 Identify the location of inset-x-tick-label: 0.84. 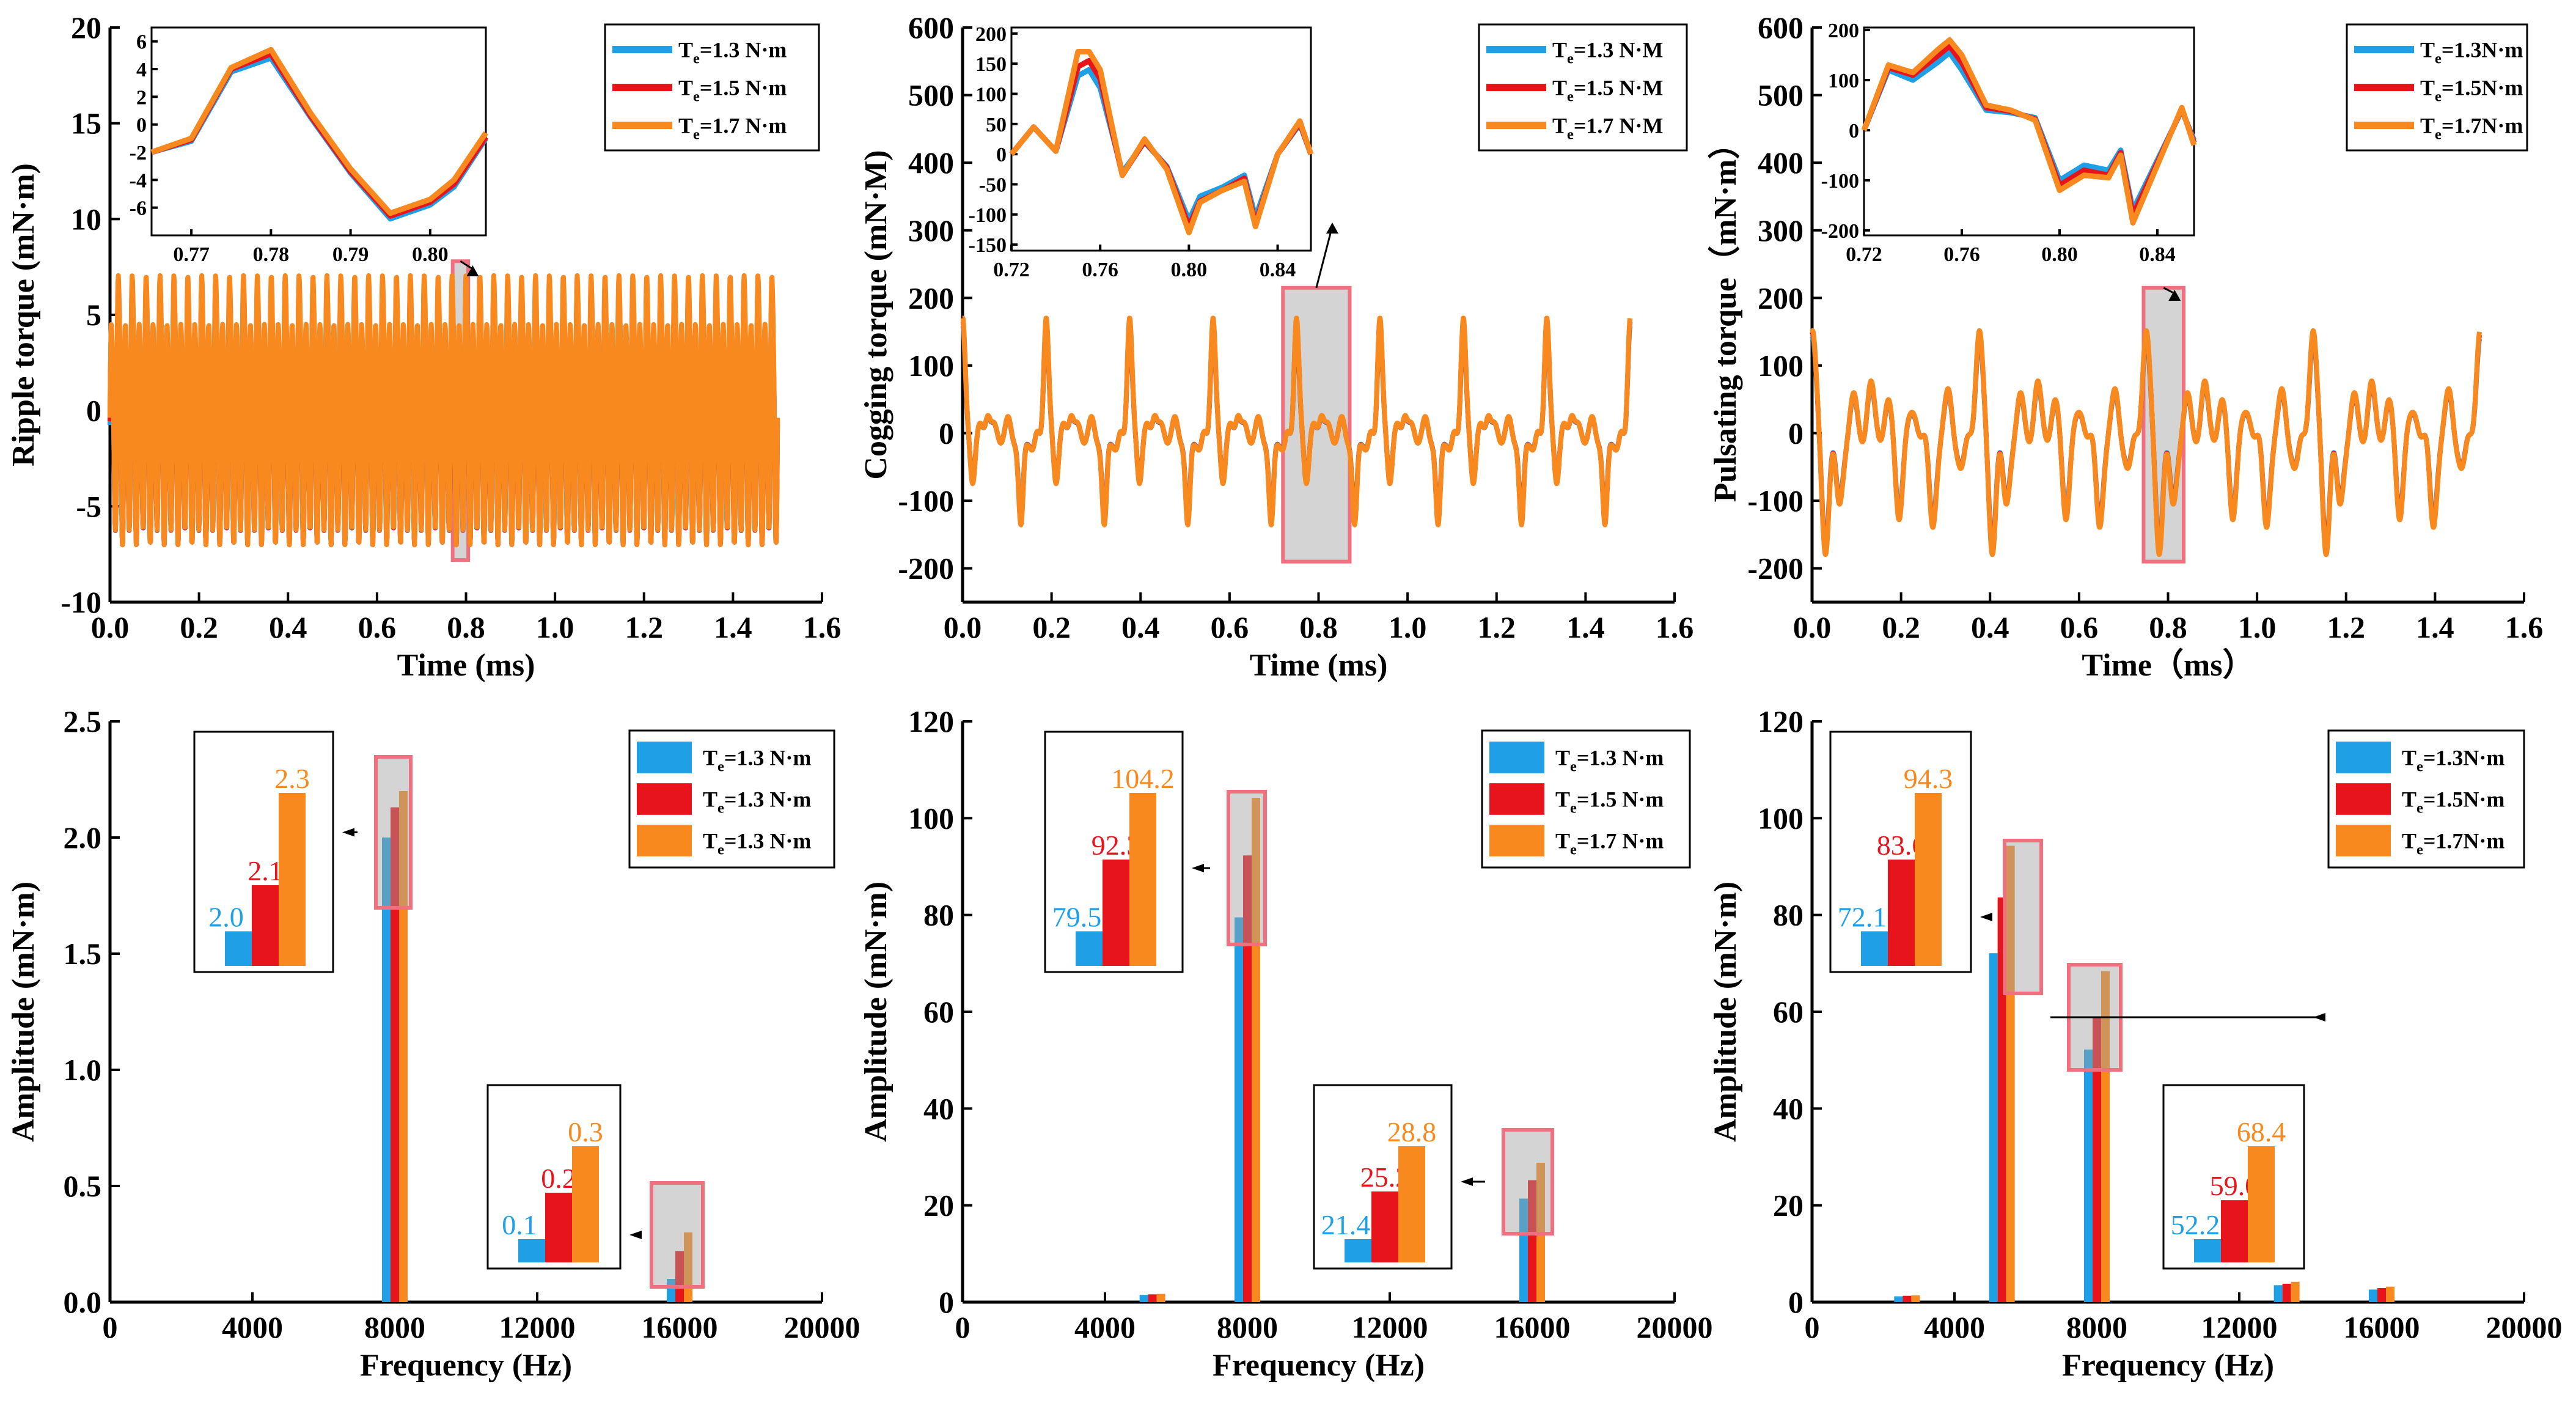
(2157, 254).